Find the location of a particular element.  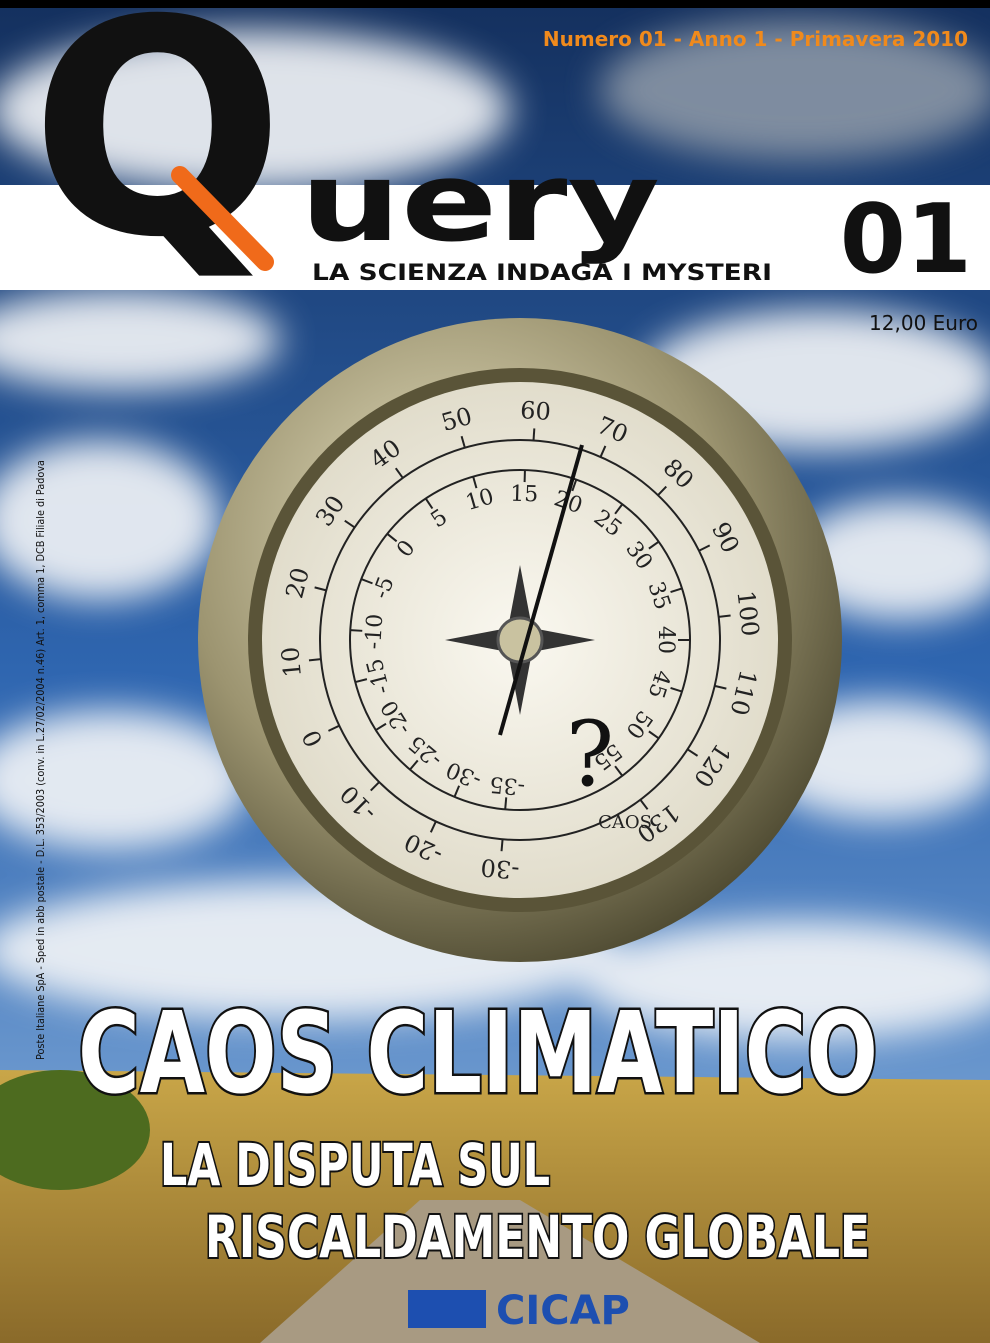

issue-number: 01 is located at coordinates (906, 240).